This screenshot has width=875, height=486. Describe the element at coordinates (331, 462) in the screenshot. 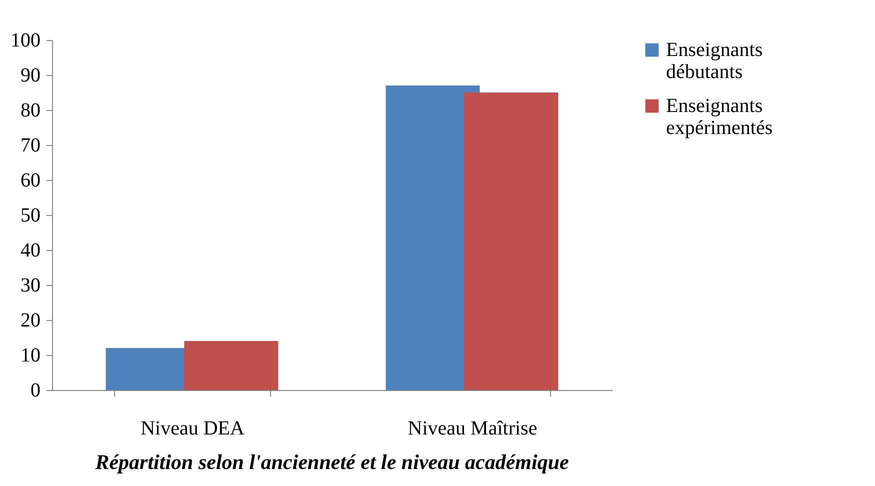

I see `text: Répartition selon l'ancienneté et le niveau académique` at that location.